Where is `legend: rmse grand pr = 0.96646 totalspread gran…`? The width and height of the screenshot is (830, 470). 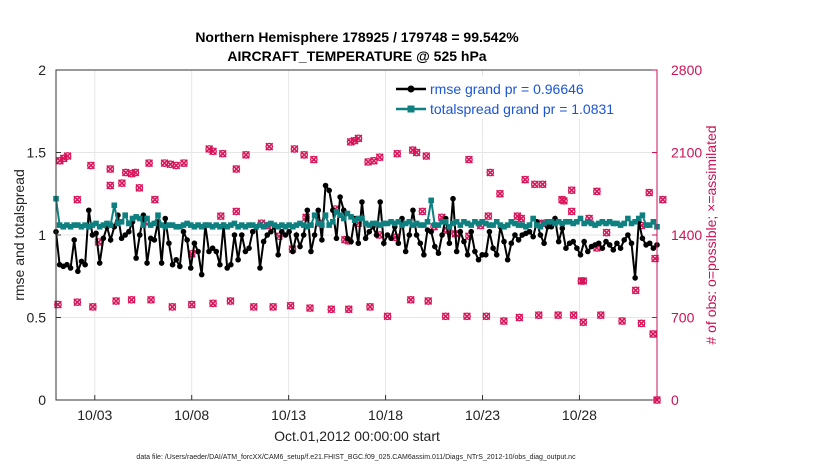 legend: rmse grand pr = 0.96646 totalspread gran… is located at coordinates (522, 97).